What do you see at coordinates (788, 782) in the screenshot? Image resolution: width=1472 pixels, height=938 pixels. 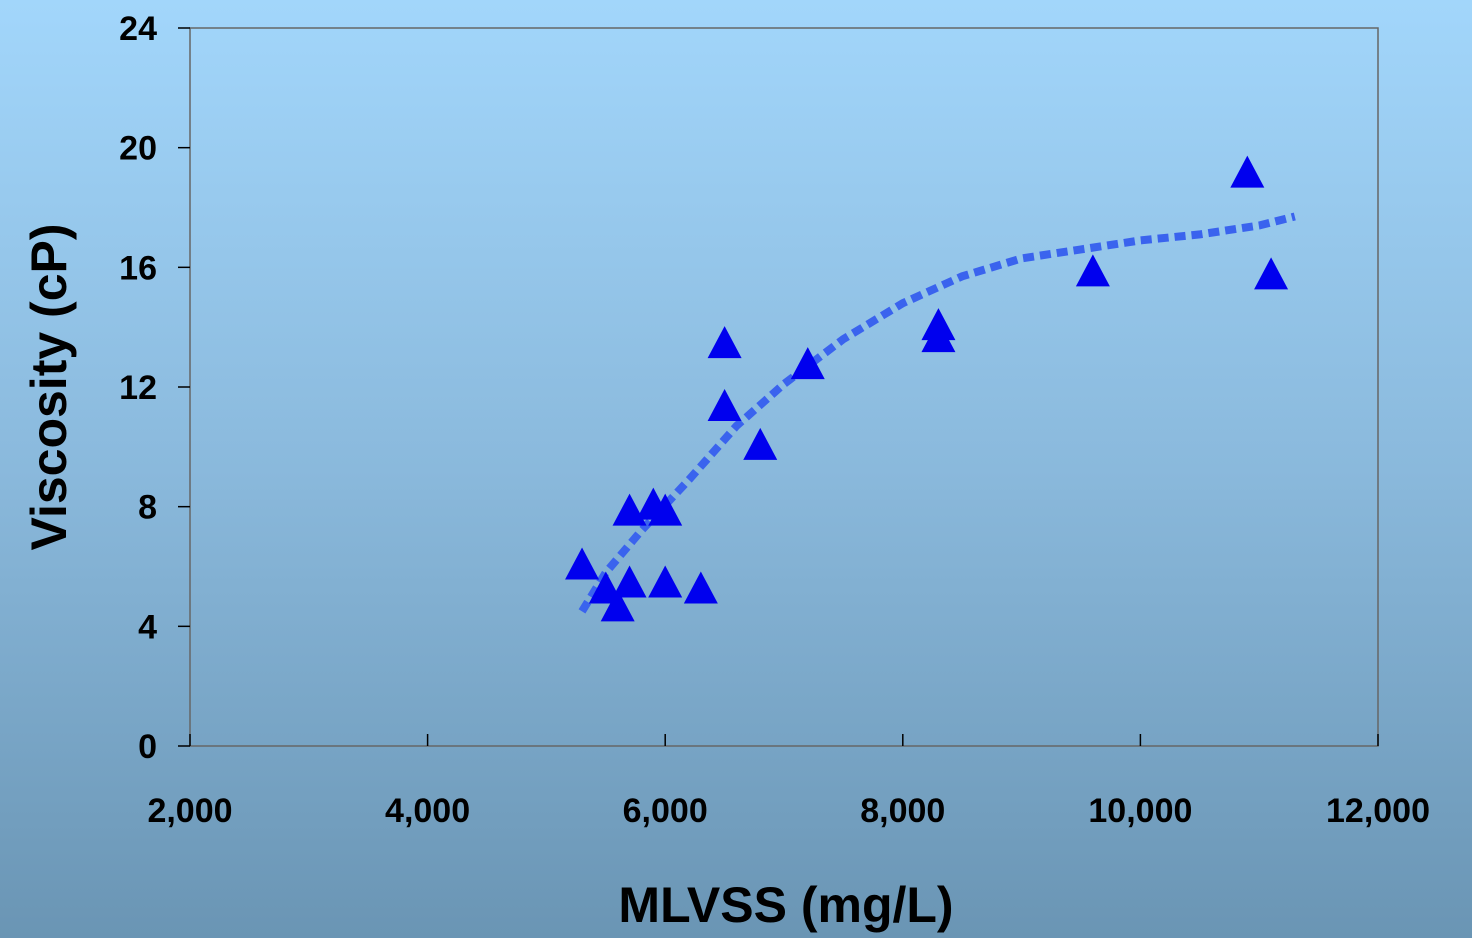 I see `x-axis: 2,000 4,000 6,000 8,000 10,000 12,000` at bounding box center [788, 782].